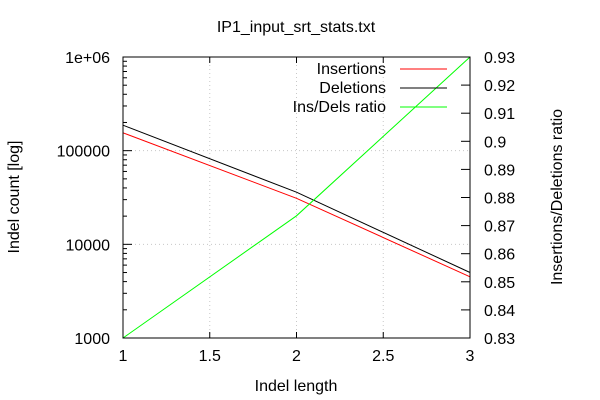 The height and width of the screenshot is (400, 600). Describe the element at coordinates (470, 356) in the screenshot. I see `x-tick-label: 3` at that location.